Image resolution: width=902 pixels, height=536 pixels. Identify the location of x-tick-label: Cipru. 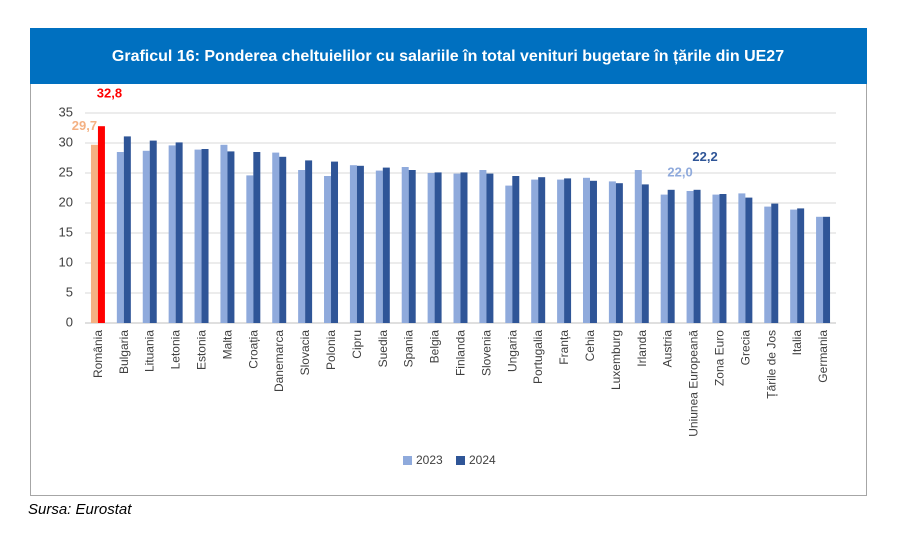
(357, 344).